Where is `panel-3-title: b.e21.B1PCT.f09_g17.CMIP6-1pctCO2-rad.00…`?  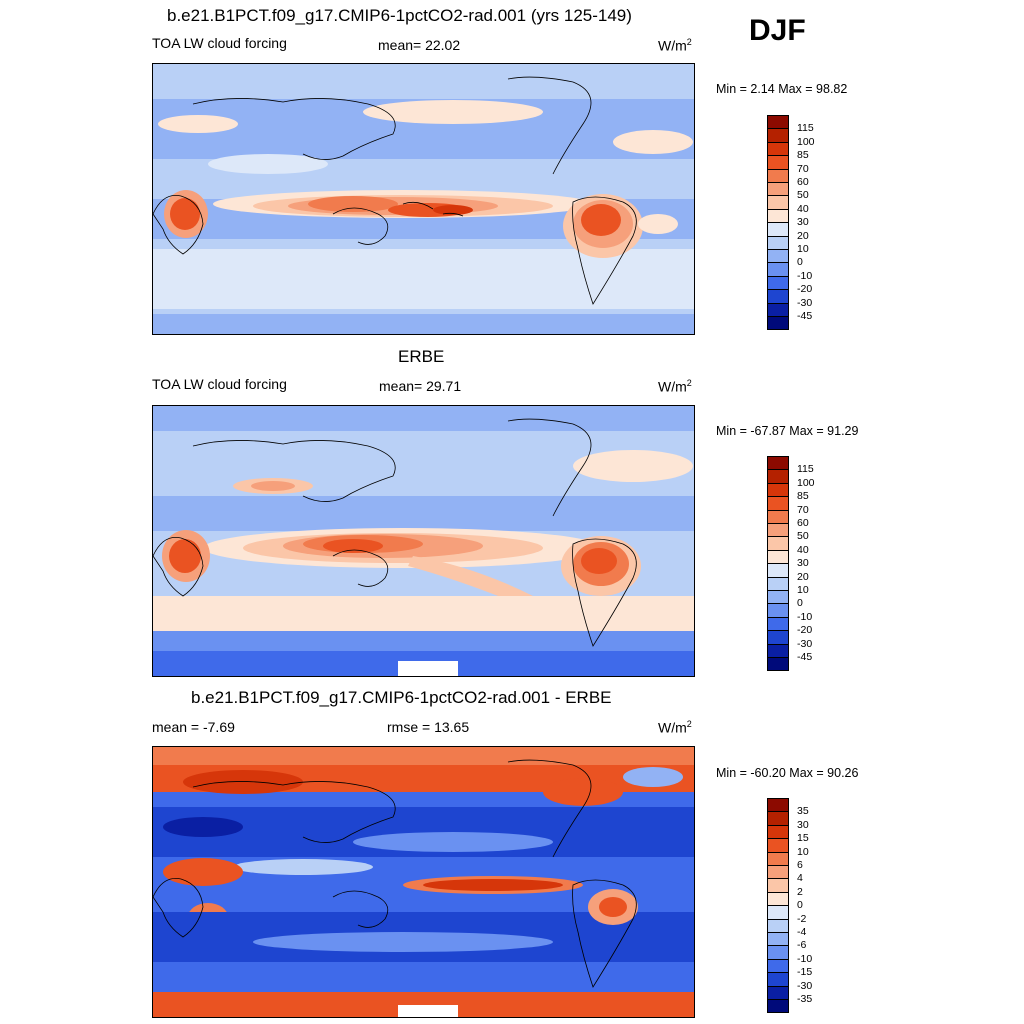 panel-3-title: b.e21.B1PCT.f09_g17.CMIP6-1pctCO2-rad.00… is located at coordinates (401, 697).